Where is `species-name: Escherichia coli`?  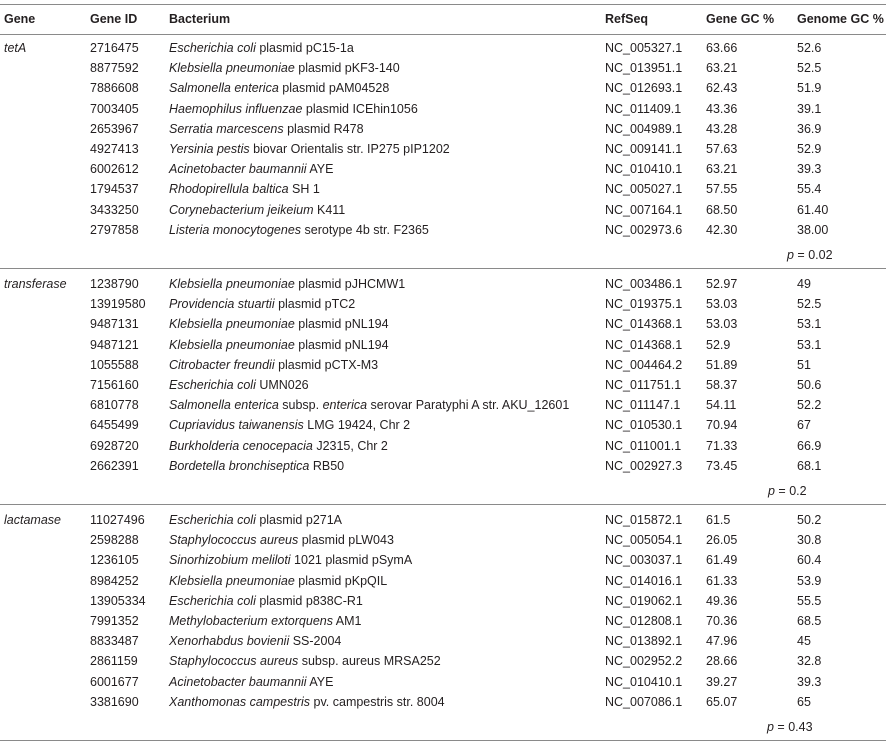 species-name: Escherichia coli is located at coordinates (212, 600).